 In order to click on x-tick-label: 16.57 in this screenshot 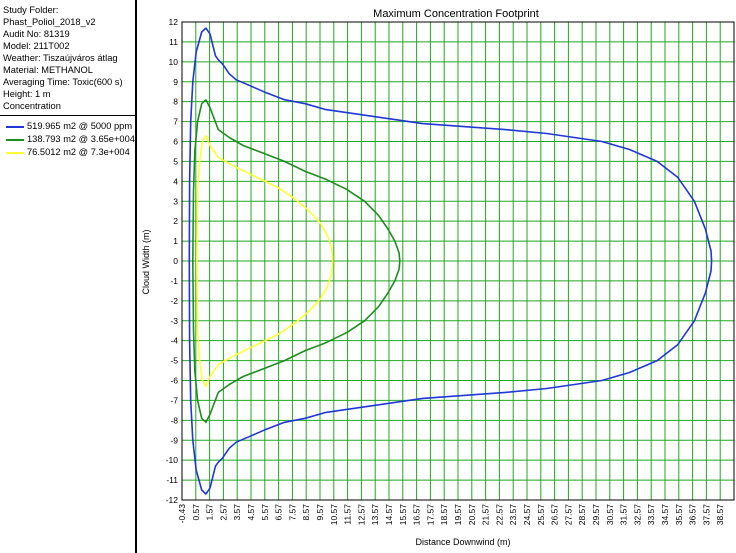, I will do `click(417, 515)`.